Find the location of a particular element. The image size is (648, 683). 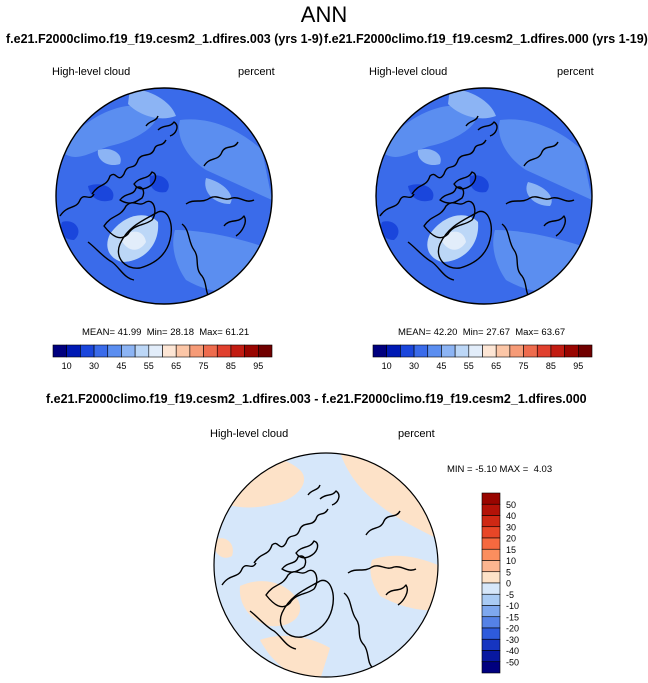

panel1-min: 28.18 is located at coordinates (182, 332).